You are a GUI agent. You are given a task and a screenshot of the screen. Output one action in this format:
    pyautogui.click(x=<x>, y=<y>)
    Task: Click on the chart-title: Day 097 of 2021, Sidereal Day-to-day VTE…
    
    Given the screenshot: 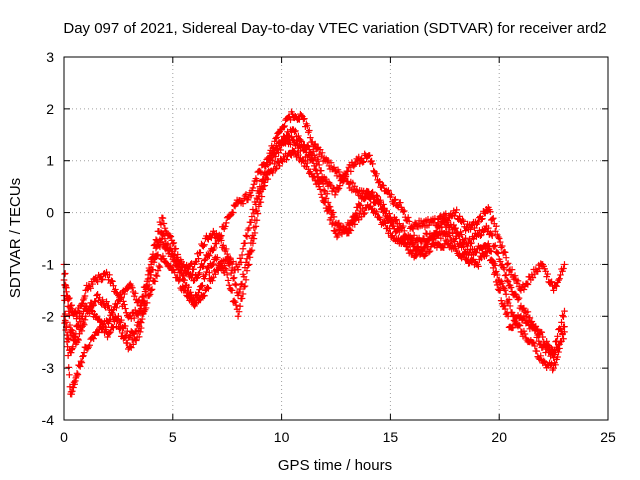 What is the action you would take?
    pyautogui.click(x=334, y=28)
    